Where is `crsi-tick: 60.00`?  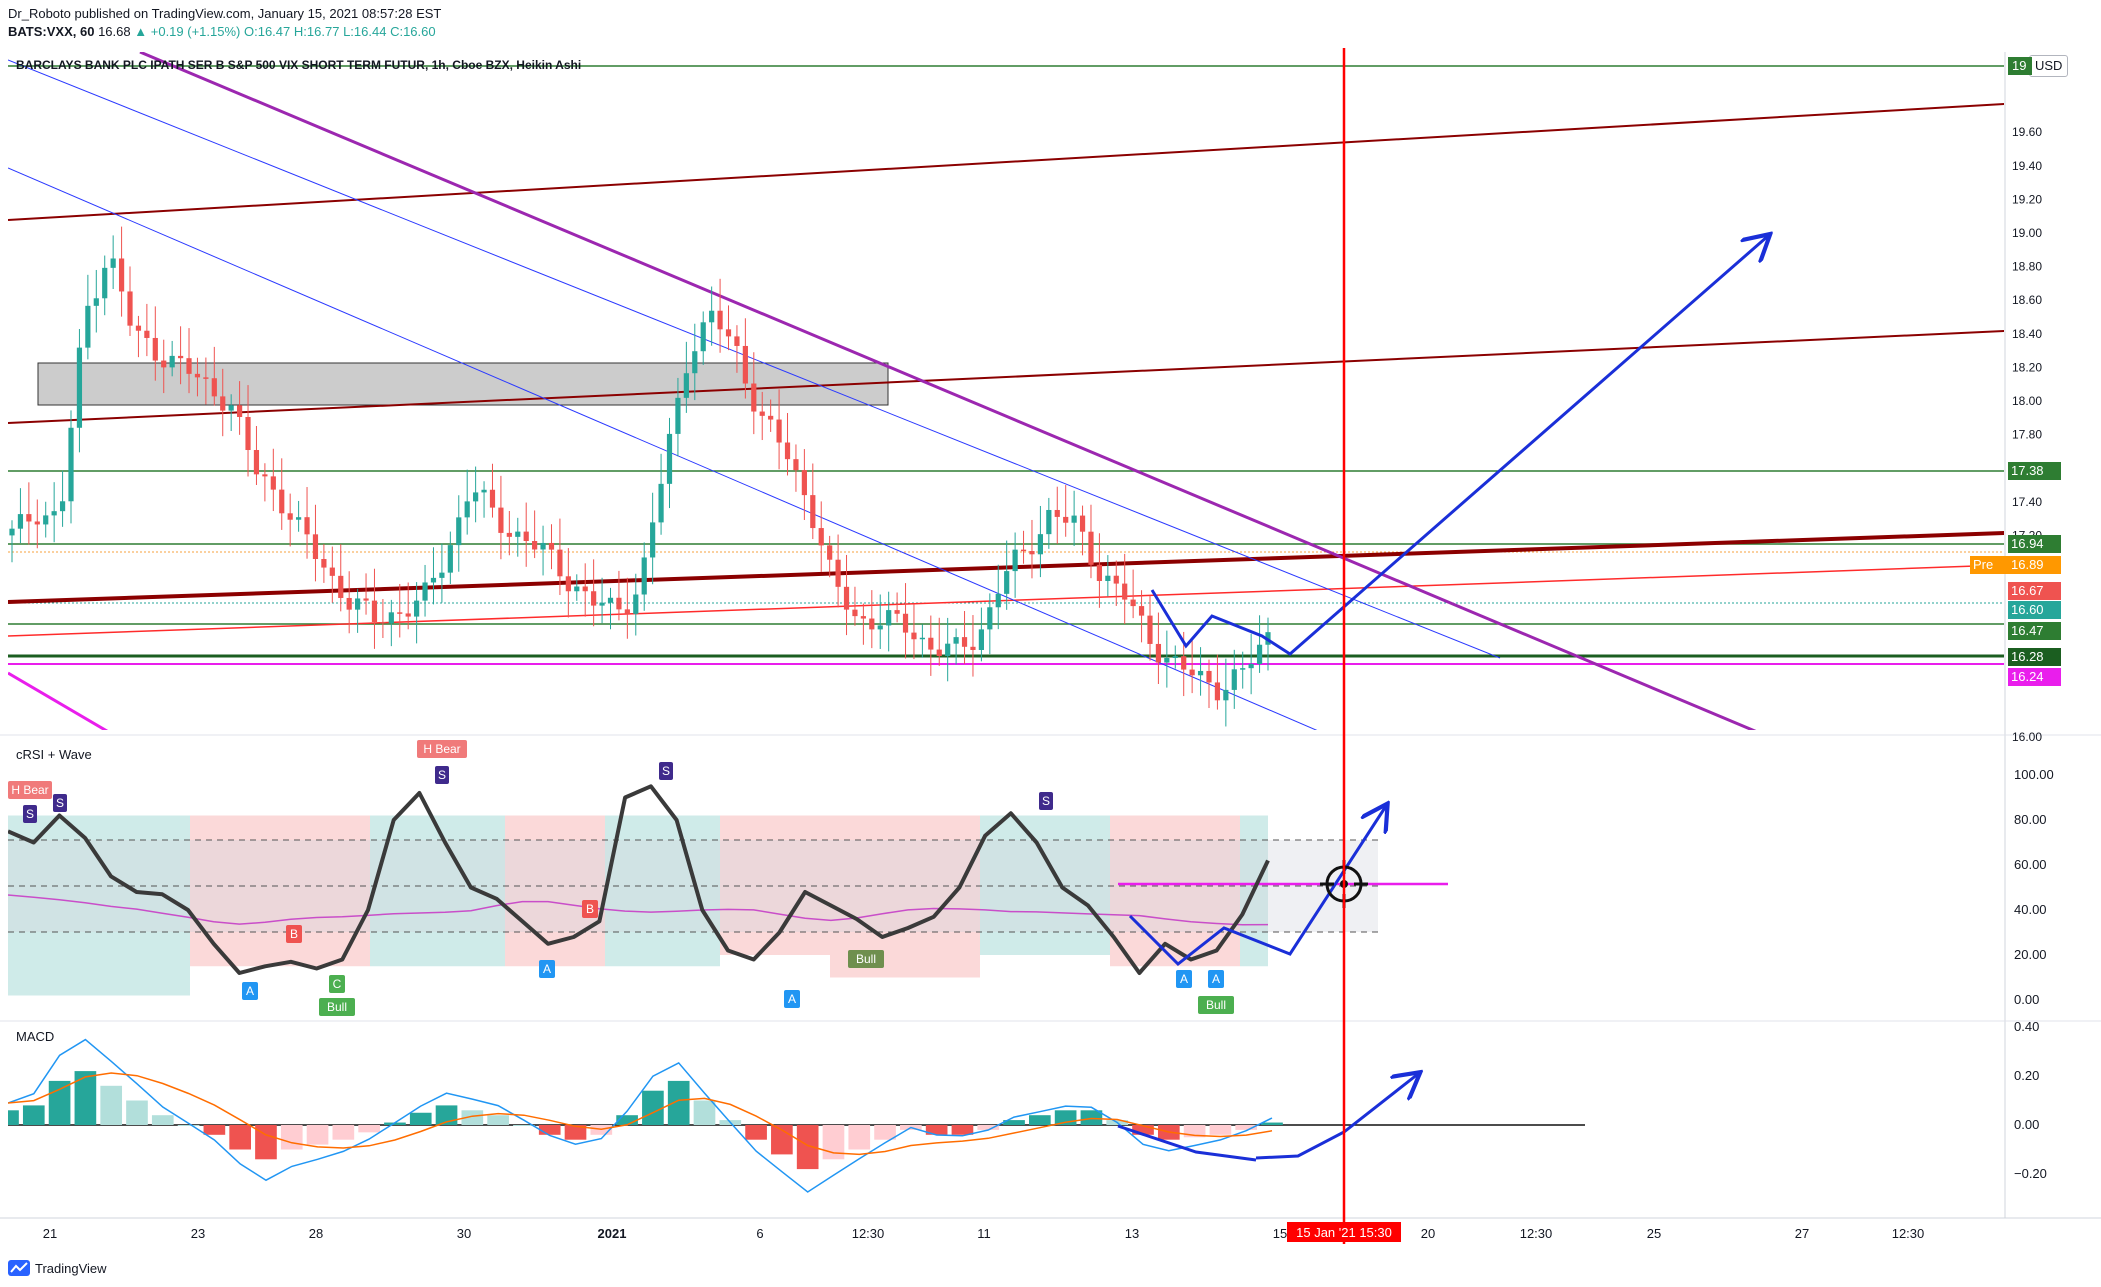
crsi-tick: 60.00 is located at coordinates (2030, 864).